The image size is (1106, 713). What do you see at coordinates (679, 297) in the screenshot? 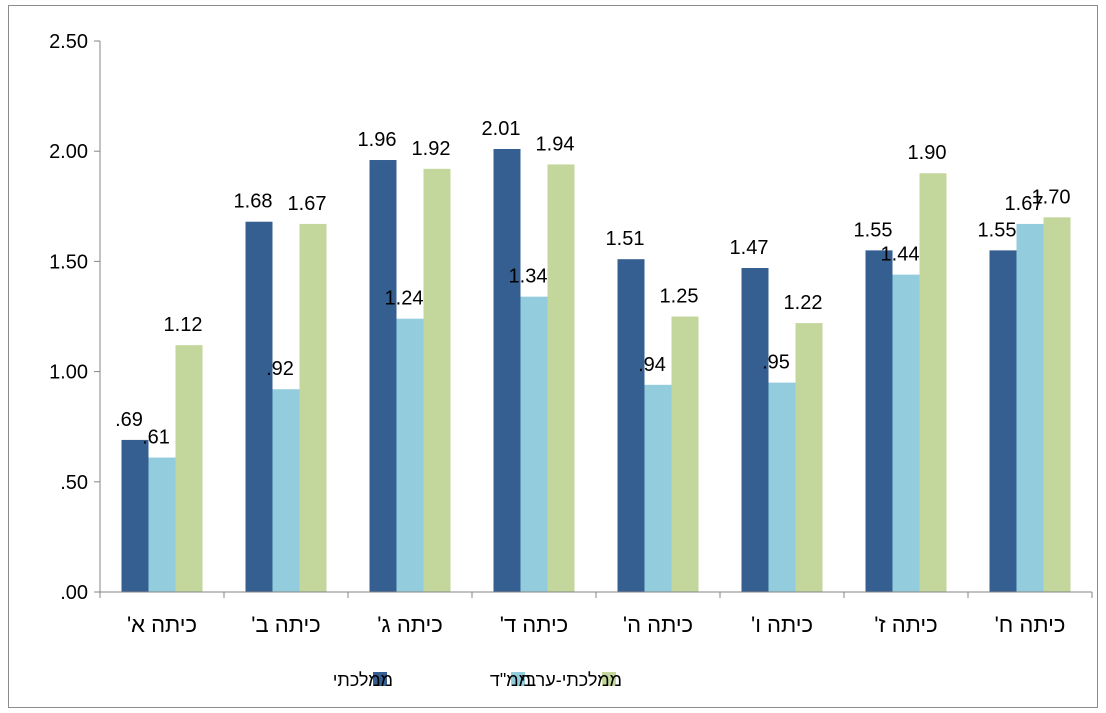
I see `data-label: 1.25` at bounding box center [679, 297].